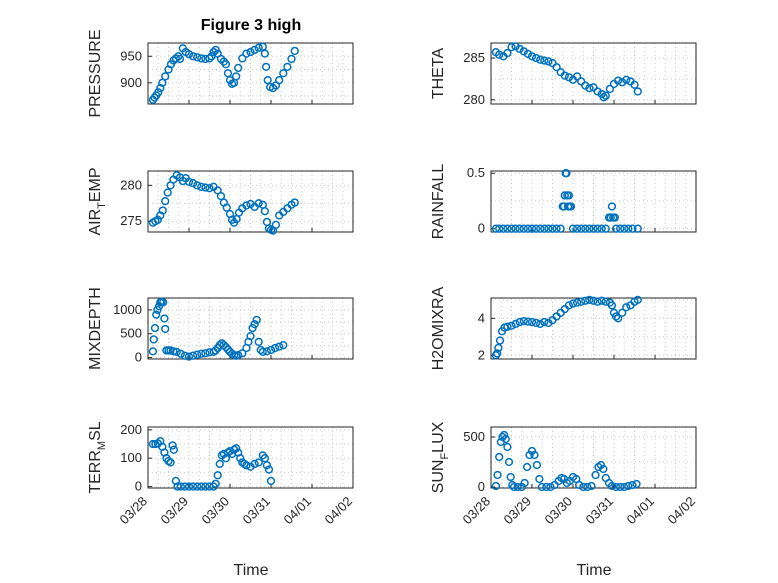 This screenshot has width=778, height=583. I want to click on y-tick-label: 1000, so click(127, 309).